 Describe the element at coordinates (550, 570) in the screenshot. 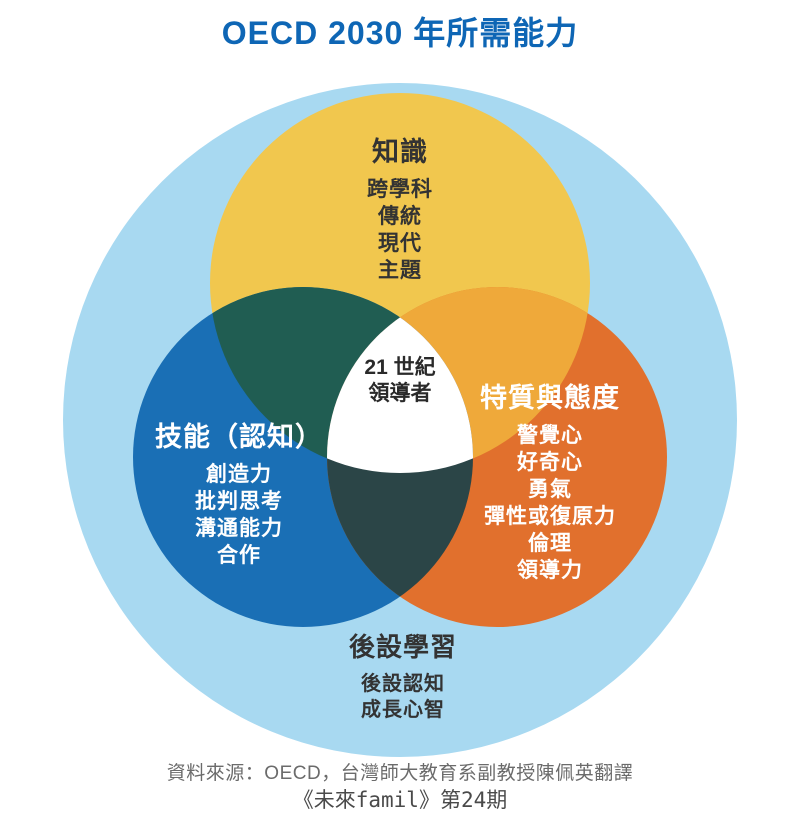

I see `attitudes-item: 領導力` at that location.